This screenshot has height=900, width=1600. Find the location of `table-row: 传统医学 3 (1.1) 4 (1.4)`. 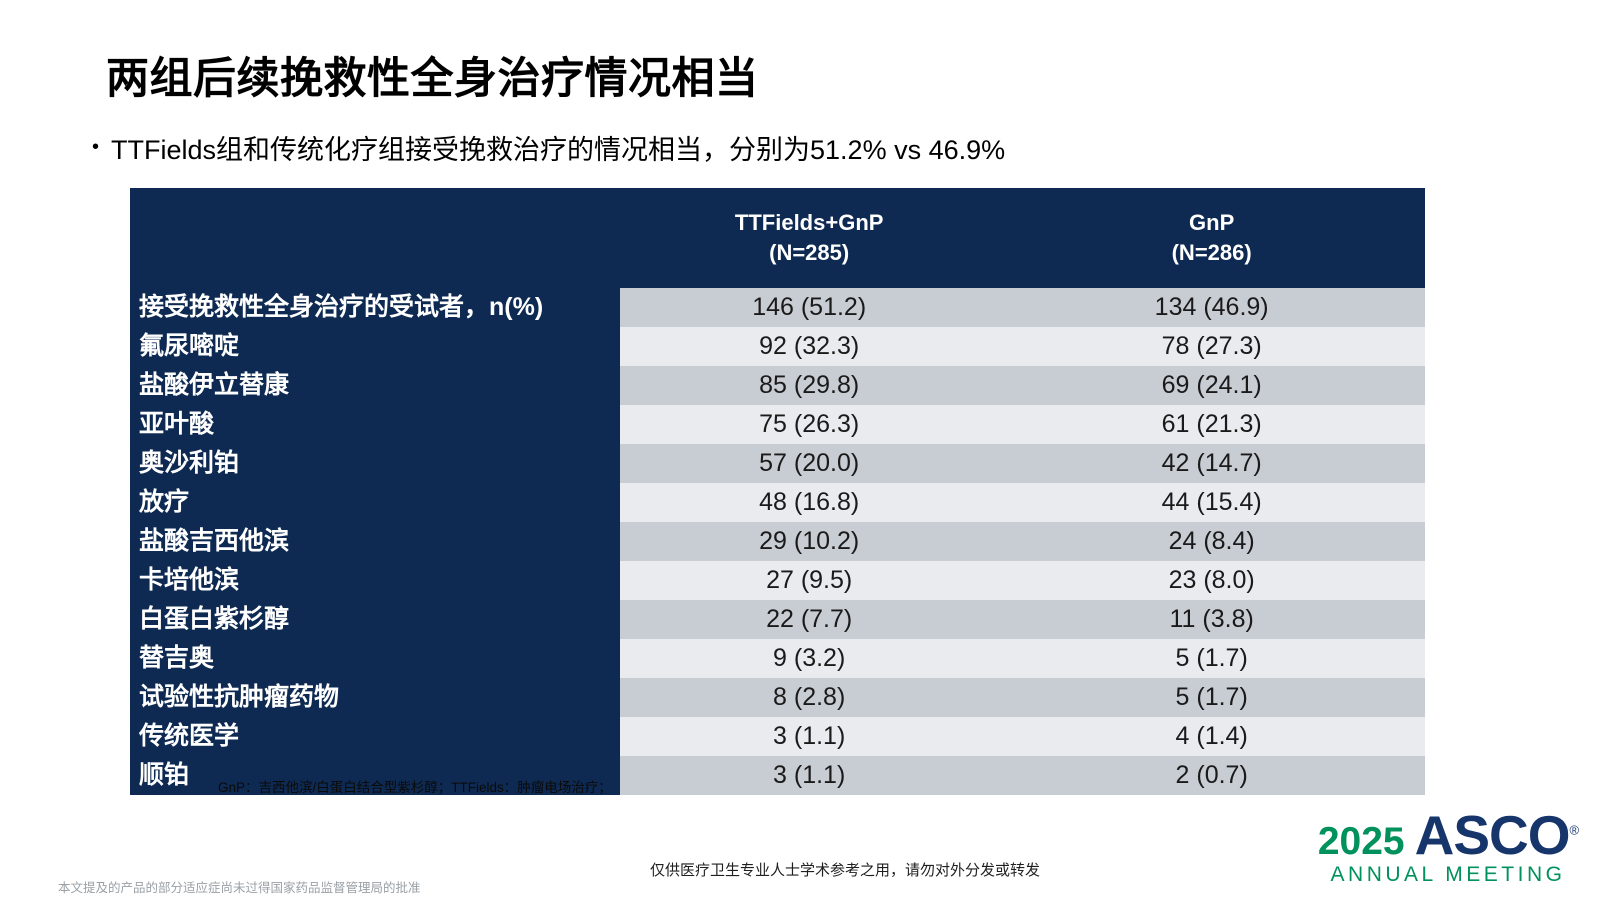

table-row: 传统医学 3 (1.1) 4 (1.4) is located at coordinates (777, 736).